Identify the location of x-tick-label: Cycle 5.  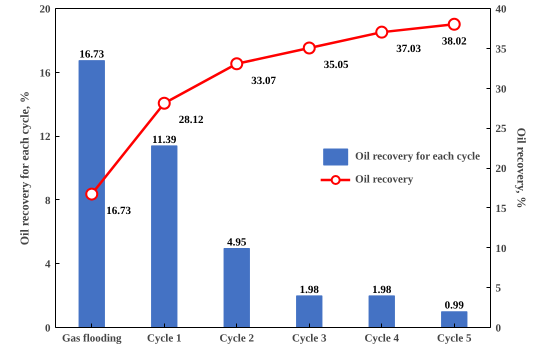
(454, 338).